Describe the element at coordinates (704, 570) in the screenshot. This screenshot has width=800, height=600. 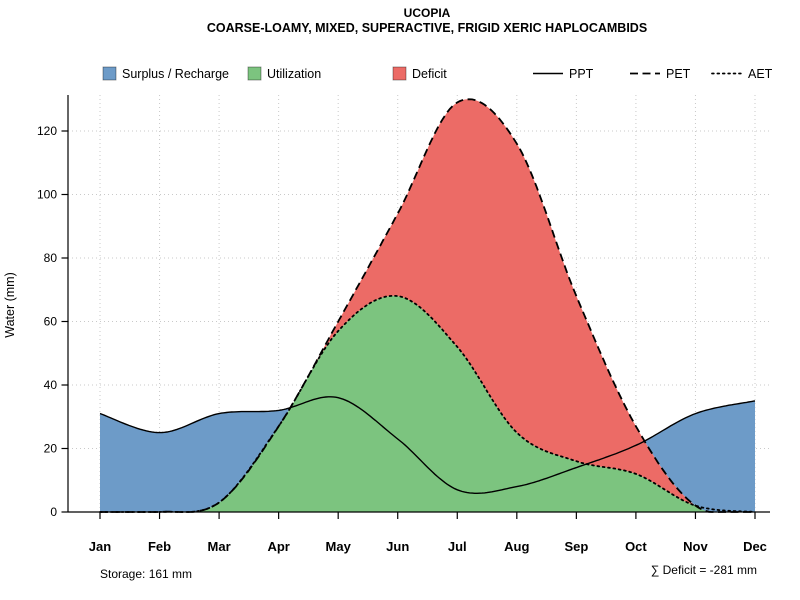
I see `deficit-sum-note: ∑ Deficit = -281 mm` at that location.